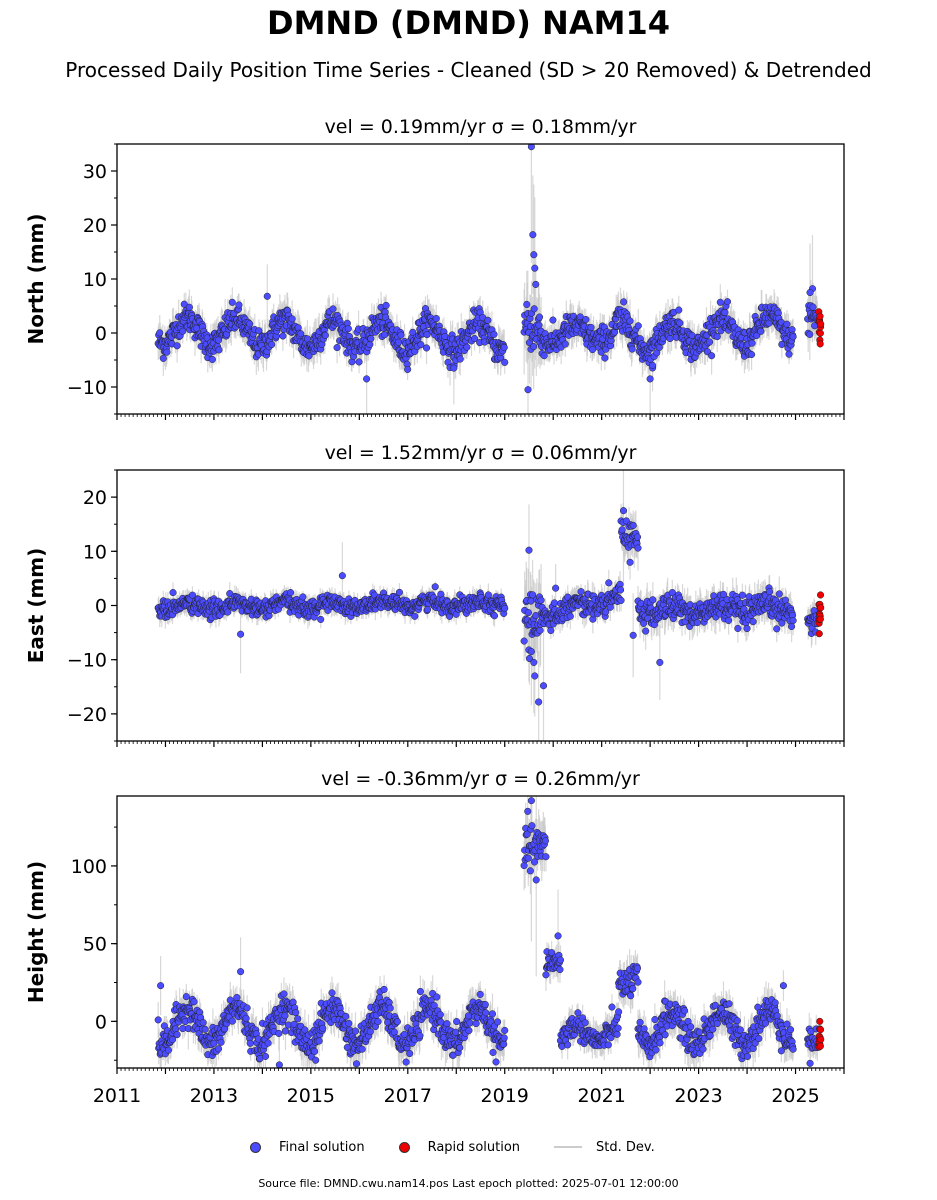  I want to click on y-tick-label: 10, so click(95, 280).